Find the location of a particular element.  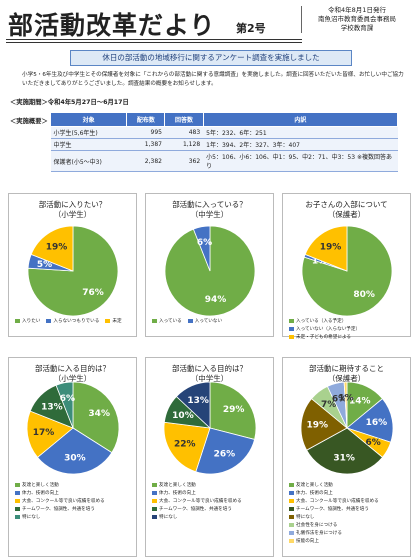

chart-subtitle: （保護者） is located at coordinates (346, 378).